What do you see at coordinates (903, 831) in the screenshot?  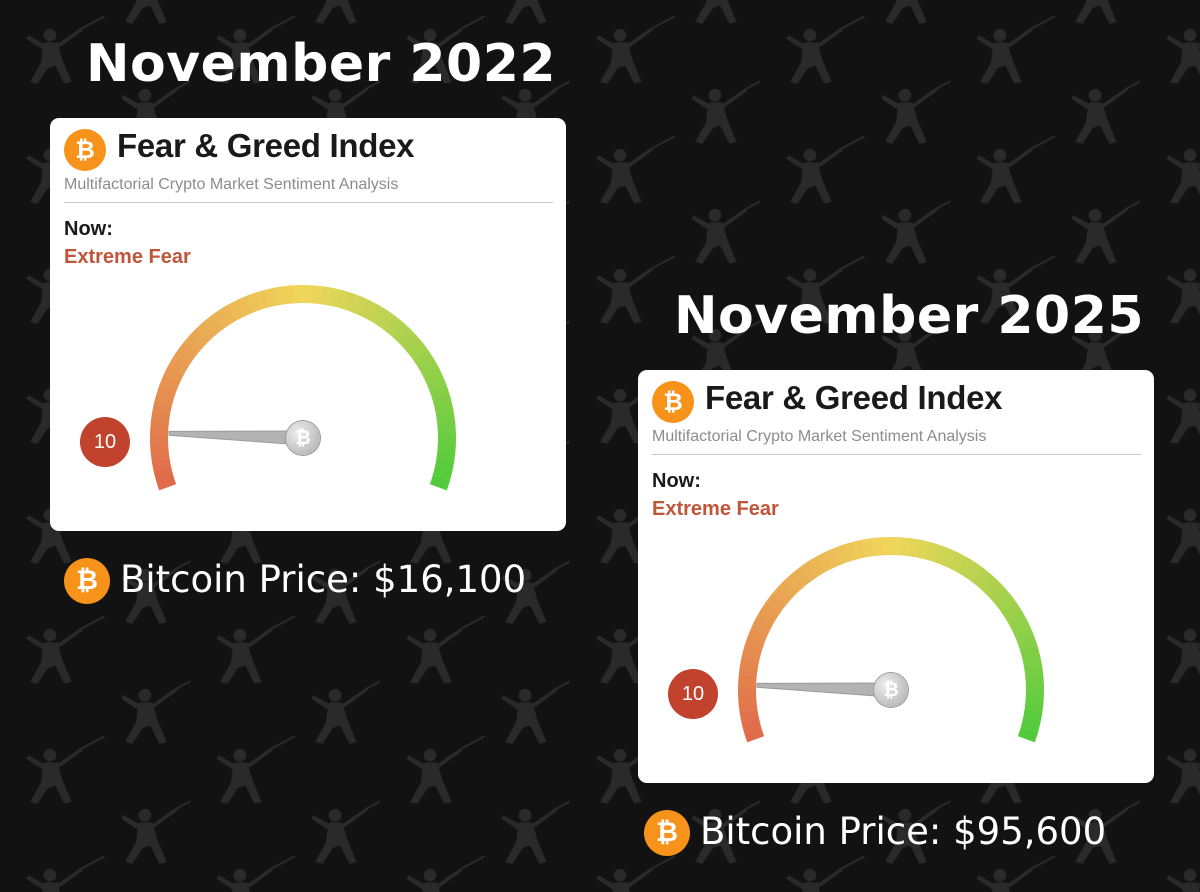 I see `bitcoin-price: Bitcoin Price: $95,600` at bounding box center [903, 831].